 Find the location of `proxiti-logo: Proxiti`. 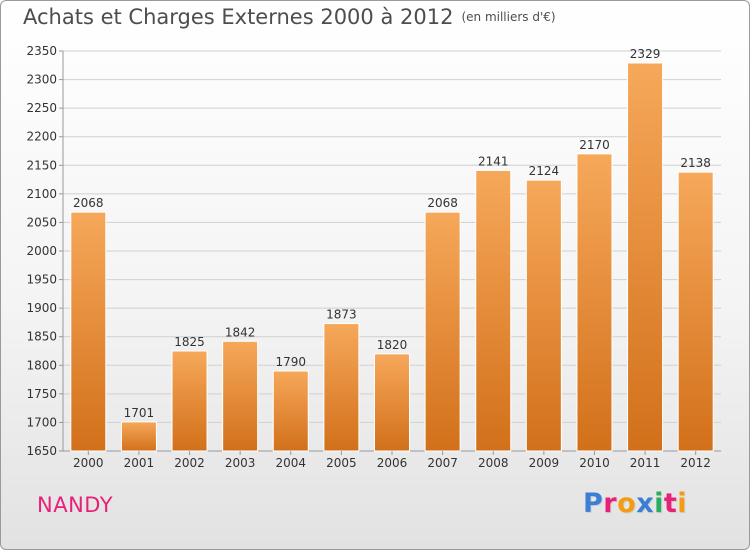

proxiti-logo: Proxiti is located at coordinates (635, 503).